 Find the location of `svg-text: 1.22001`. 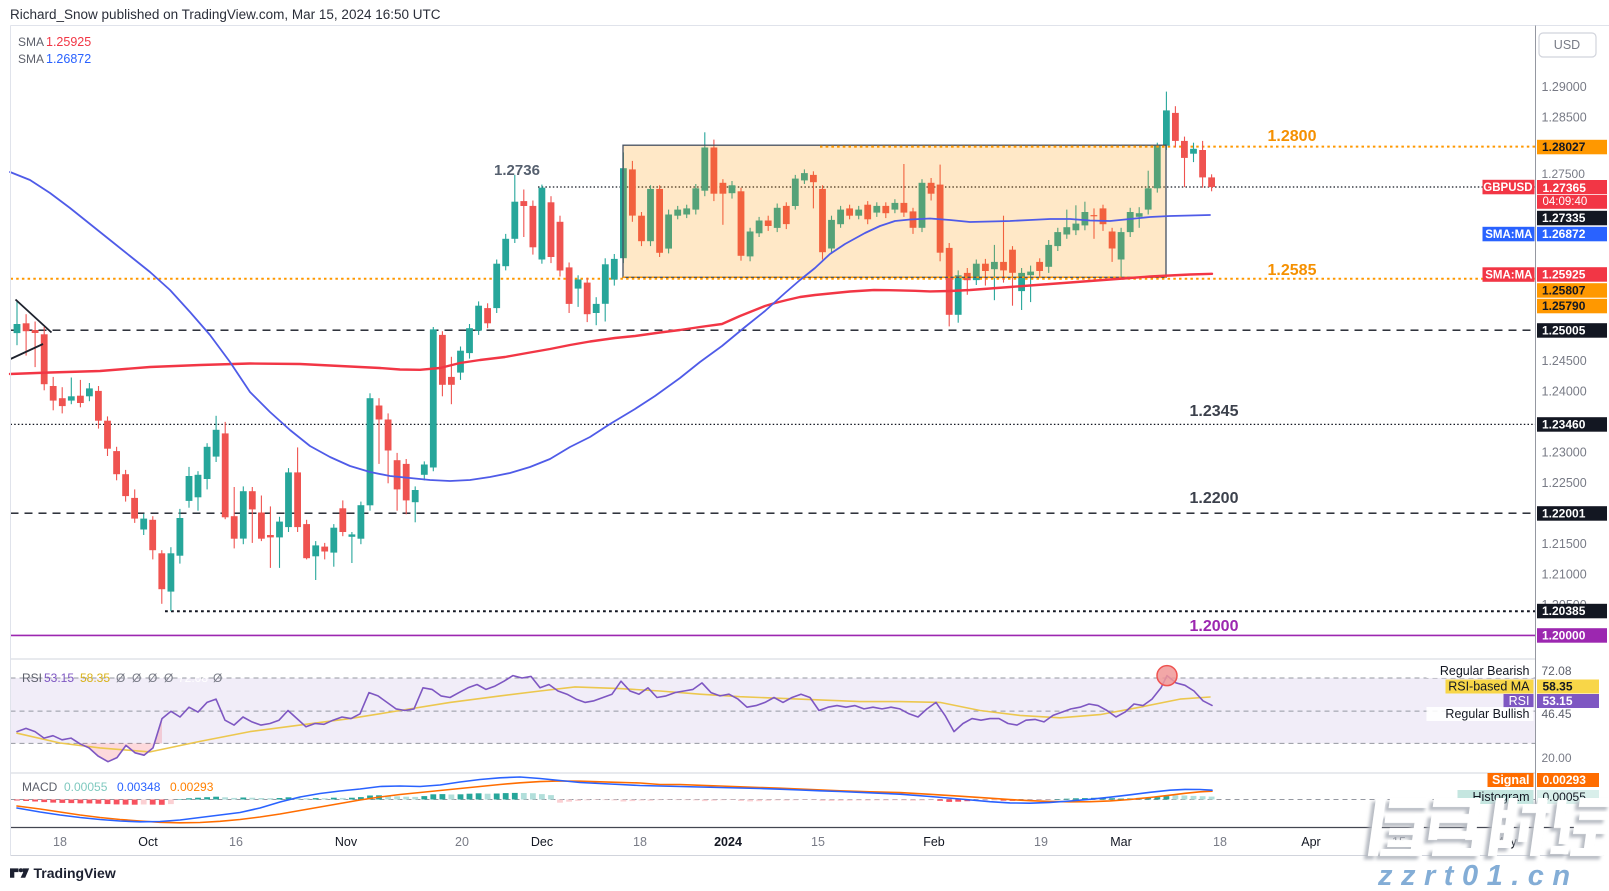

svg-text: 1.22001 is located at coordinates (1564, 514).